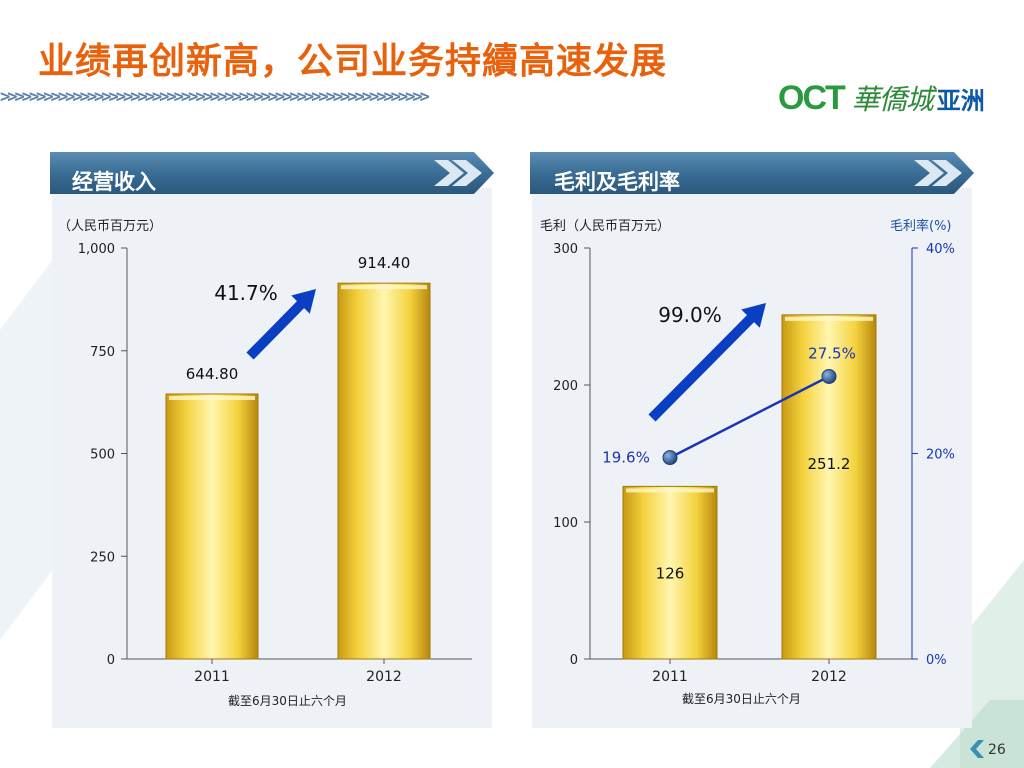  Describe the element at coordinates (384, 263) in the screenshot. I see `data-label: 914.40` at that location.